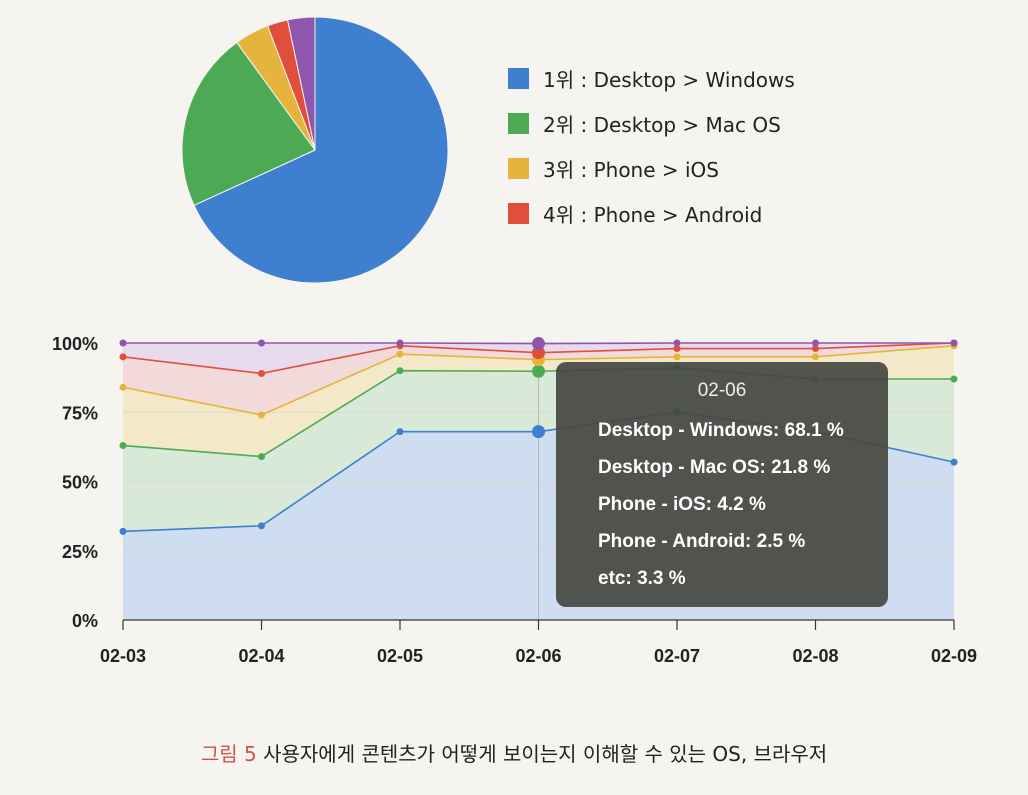 The image size is (1028, 795). Describe the element at coordinates (631, 170) in the screenshot. I see `legend-label: 3위 : Phone > iOS` at that location.